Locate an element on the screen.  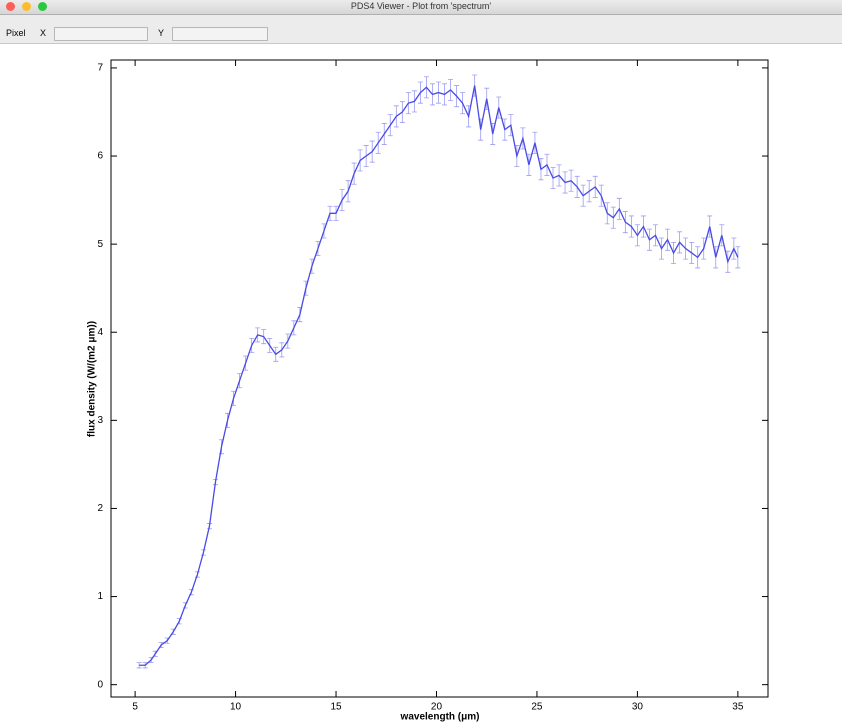
title-bar: PDS4 Viewer - Plot from 'spectrum' is located at coordinates (421, 7).